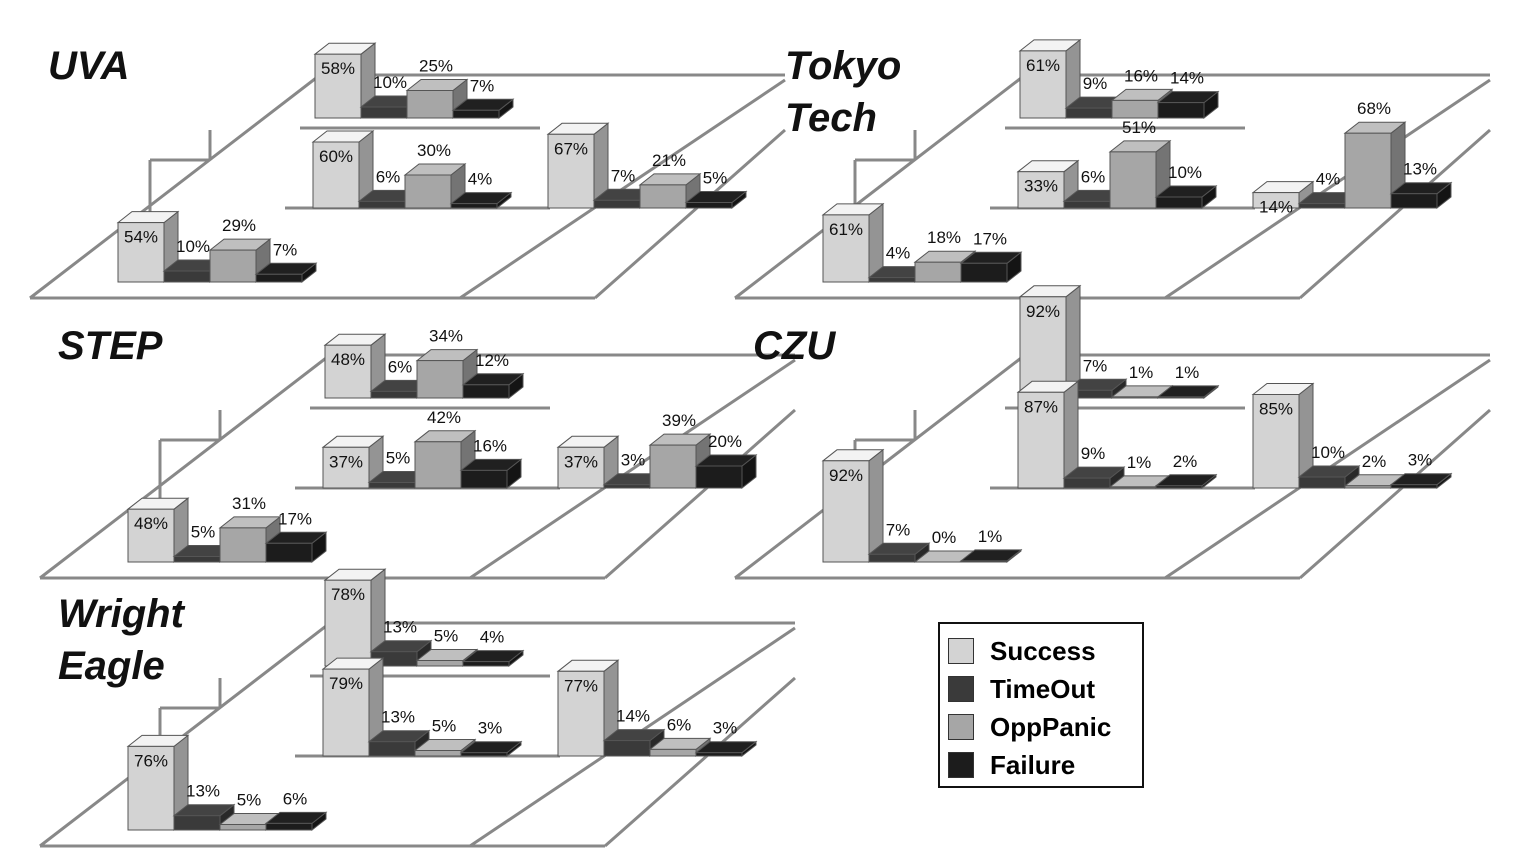 This screenshot has width=1516, height=859. Describe the element at coordinates (1051, 726) in the screenshot. I see `legend-label: OppPanic` at that location.